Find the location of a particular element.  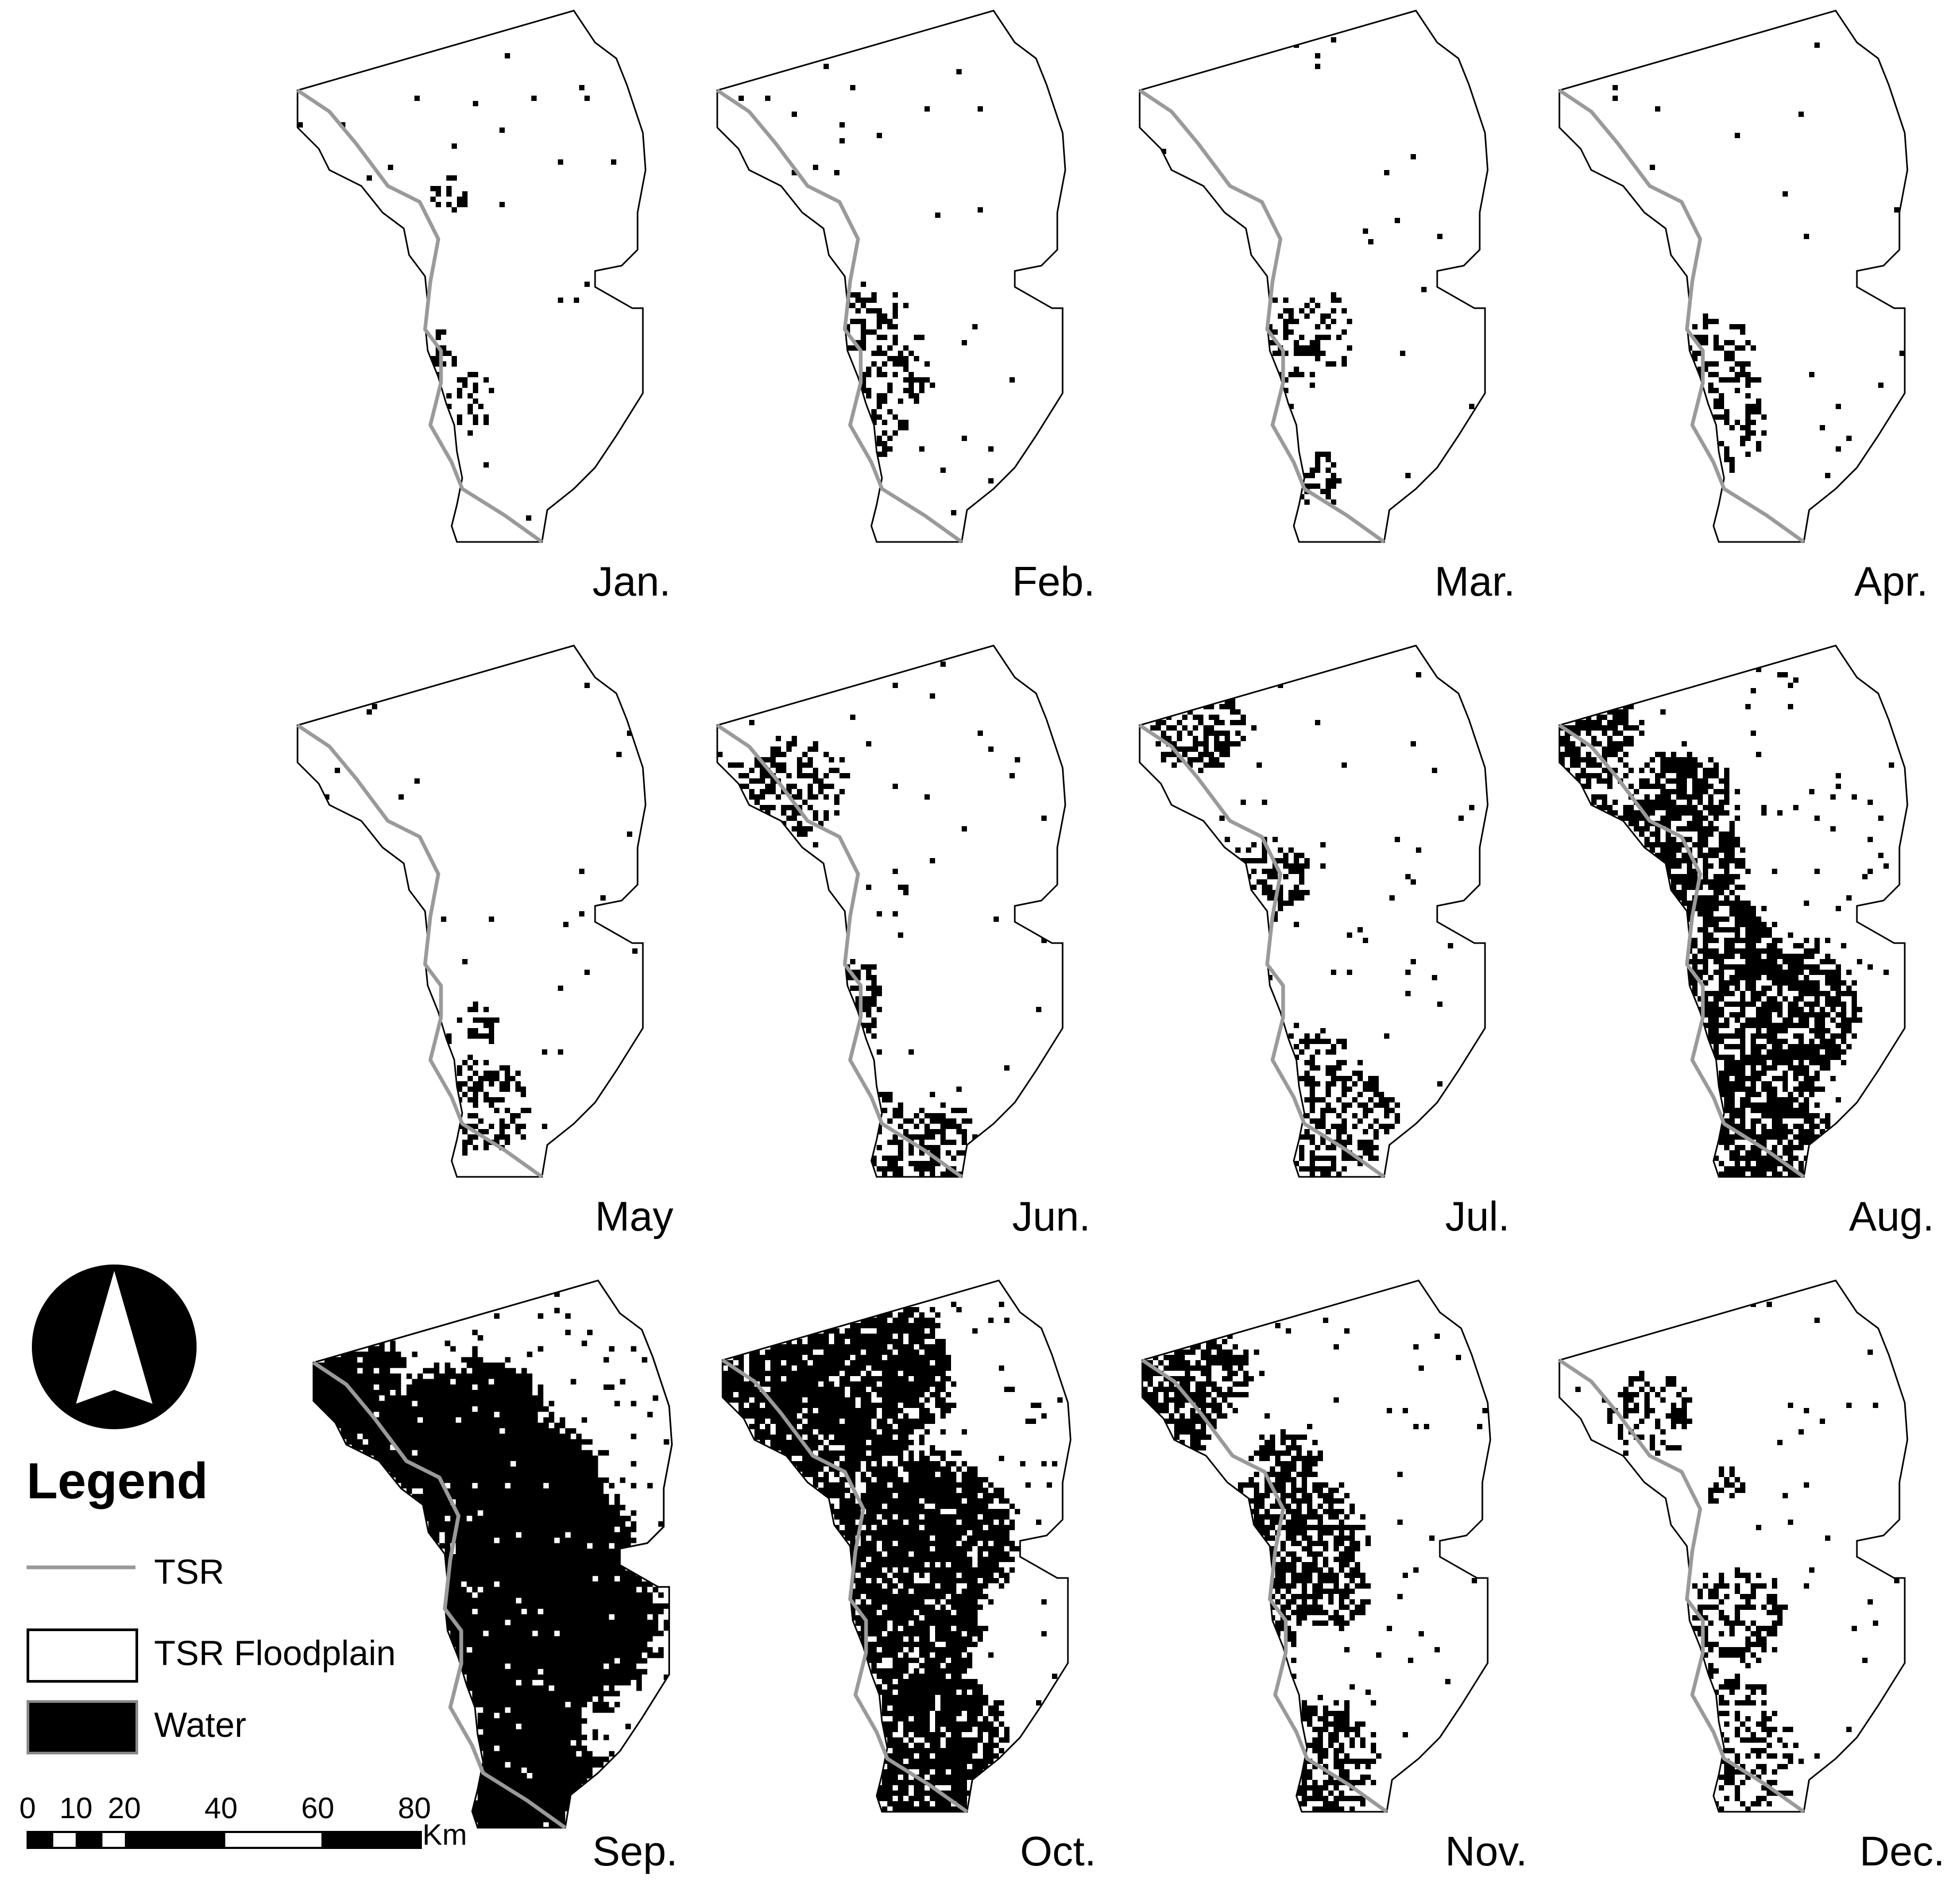

scale-bar is located at coordinates (224, 1840).